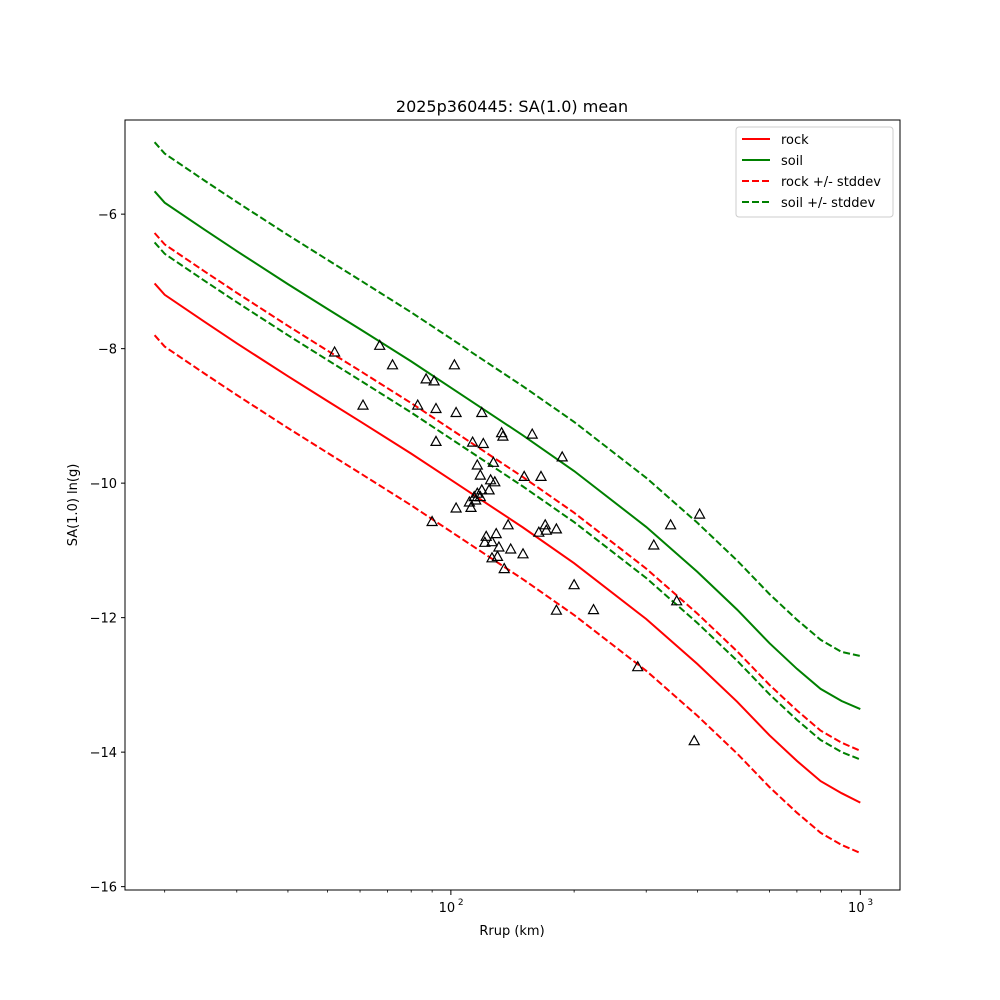 The width and height of the screenshot is (1000, 1000). I want to click on legend: rock soil rock +/- stddev soil +/- stddev, so click(814, 172).